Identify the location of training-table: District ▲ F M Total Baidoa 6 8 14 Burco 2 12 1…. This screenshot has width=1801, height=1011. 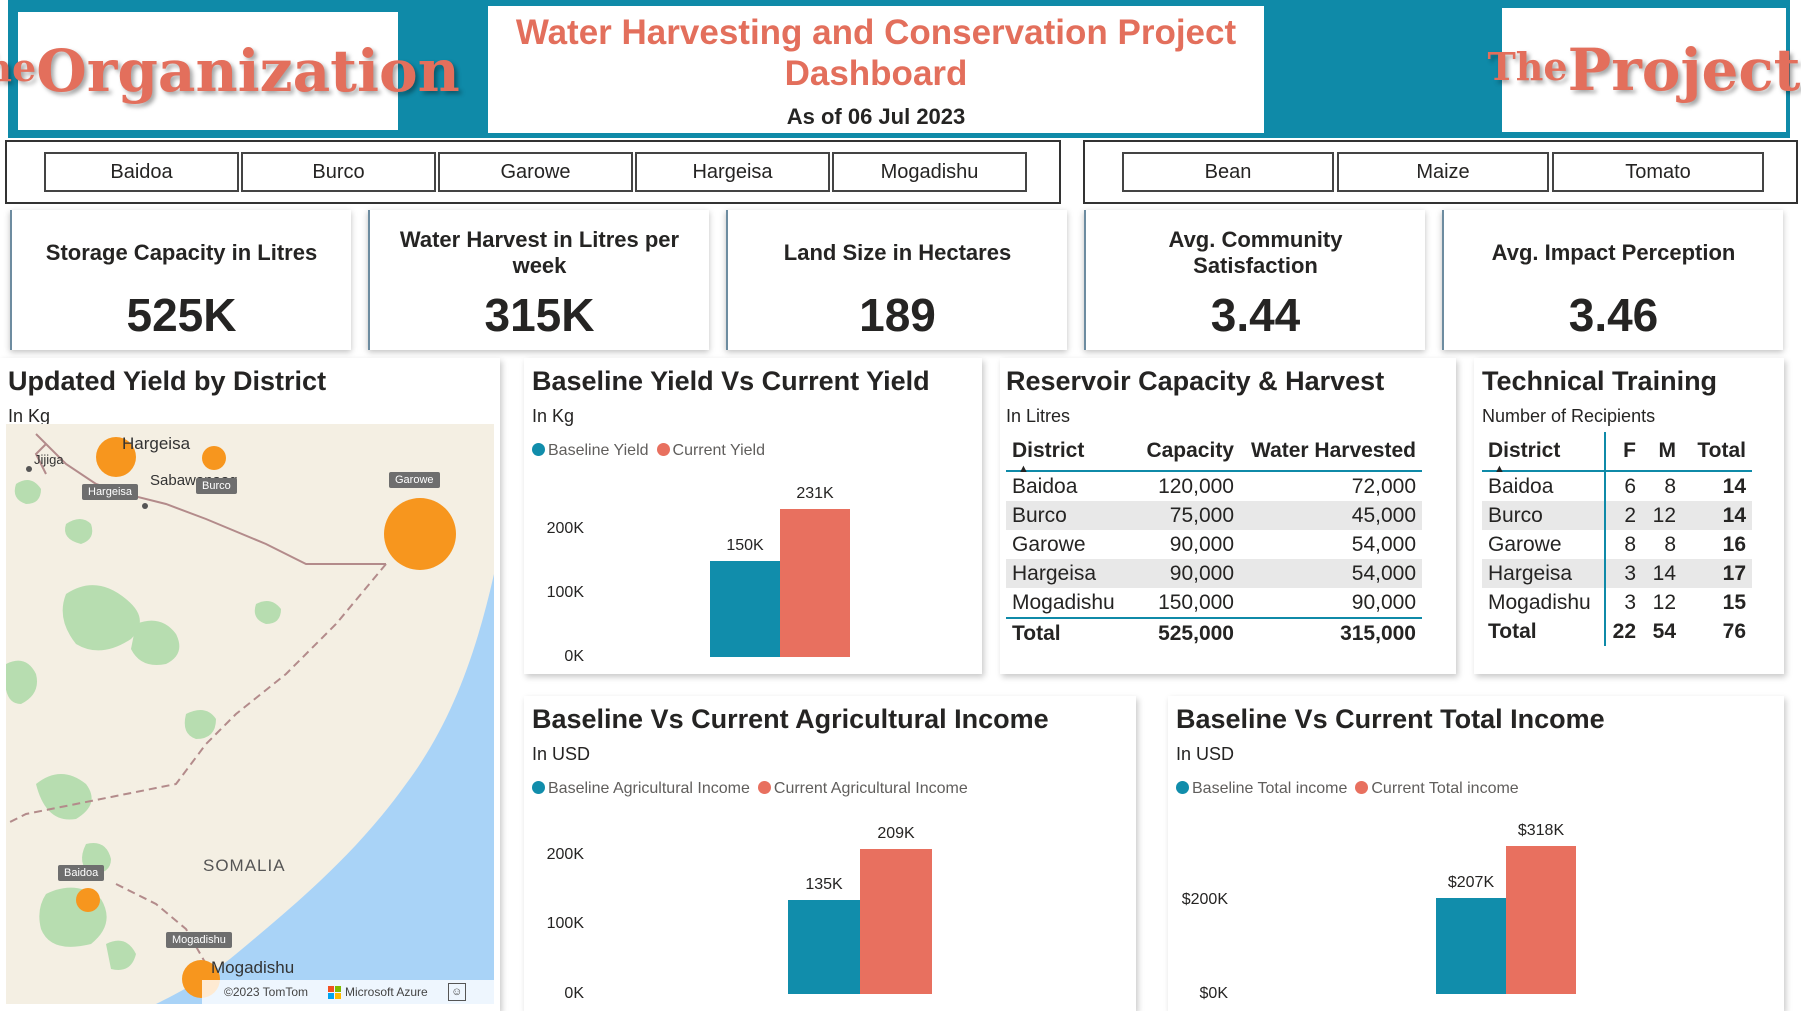
(1617, 539).